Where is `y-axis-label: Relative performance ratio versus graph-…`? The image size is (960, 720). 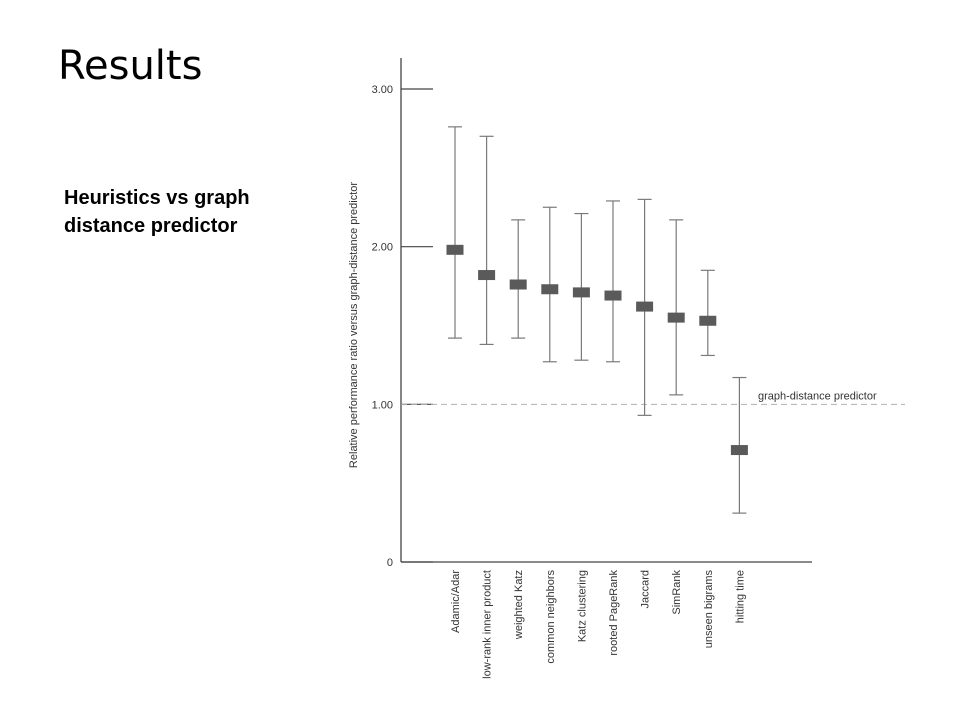
y-axis-label: Relative performance ratio versus graph-… is located at coordinates (354, 325).